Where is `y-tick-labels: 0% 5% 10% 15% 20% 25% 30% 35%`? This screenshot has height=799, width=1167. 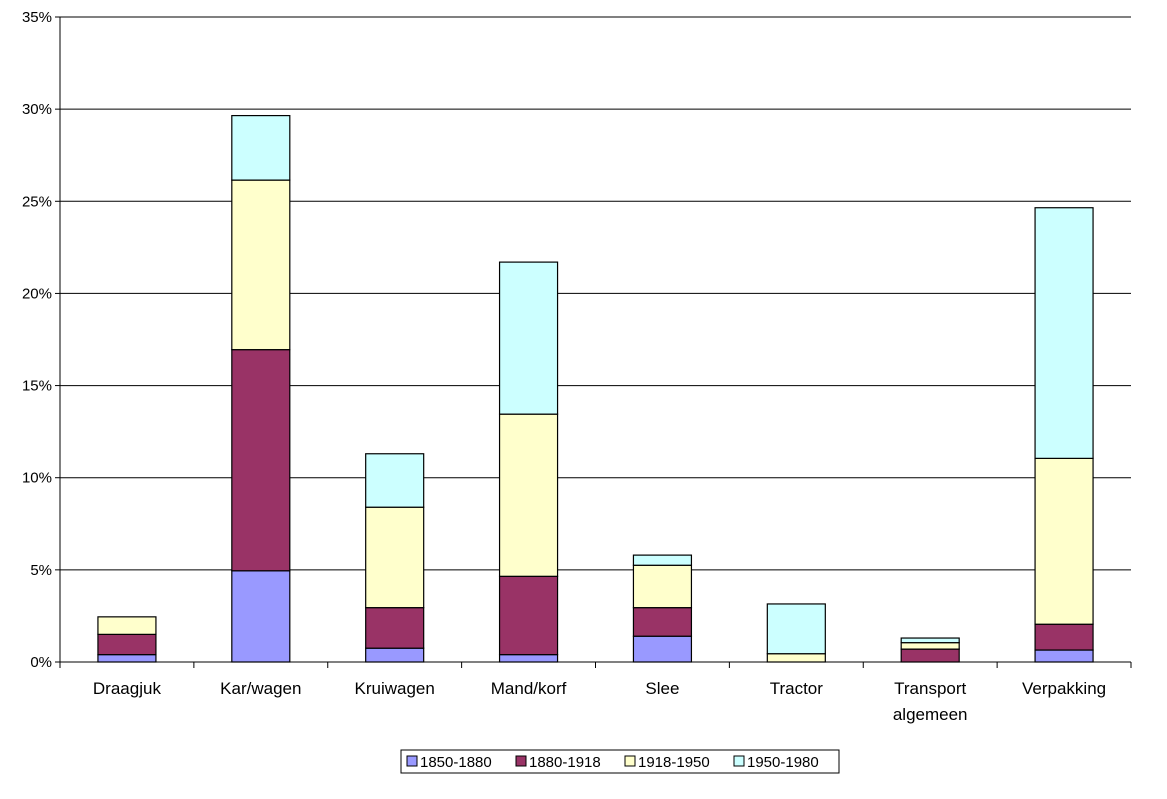 y-tick-labels: 0% 5% 10% 15% 20% 25% 30% 35% is located at coordinates (37, 340).